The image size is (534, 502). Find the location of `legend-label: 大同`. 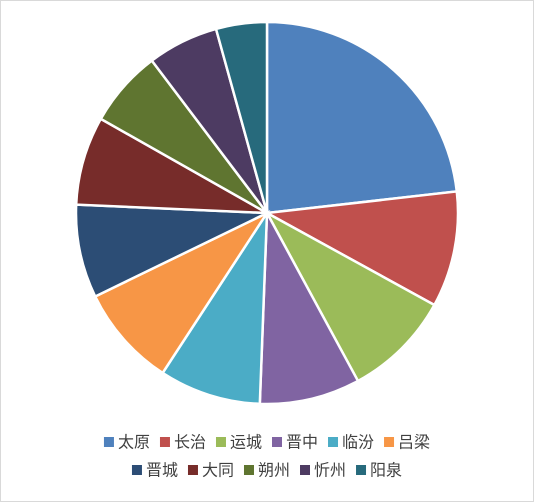

legend-label: 大同 is located at coordinates (218, 470).